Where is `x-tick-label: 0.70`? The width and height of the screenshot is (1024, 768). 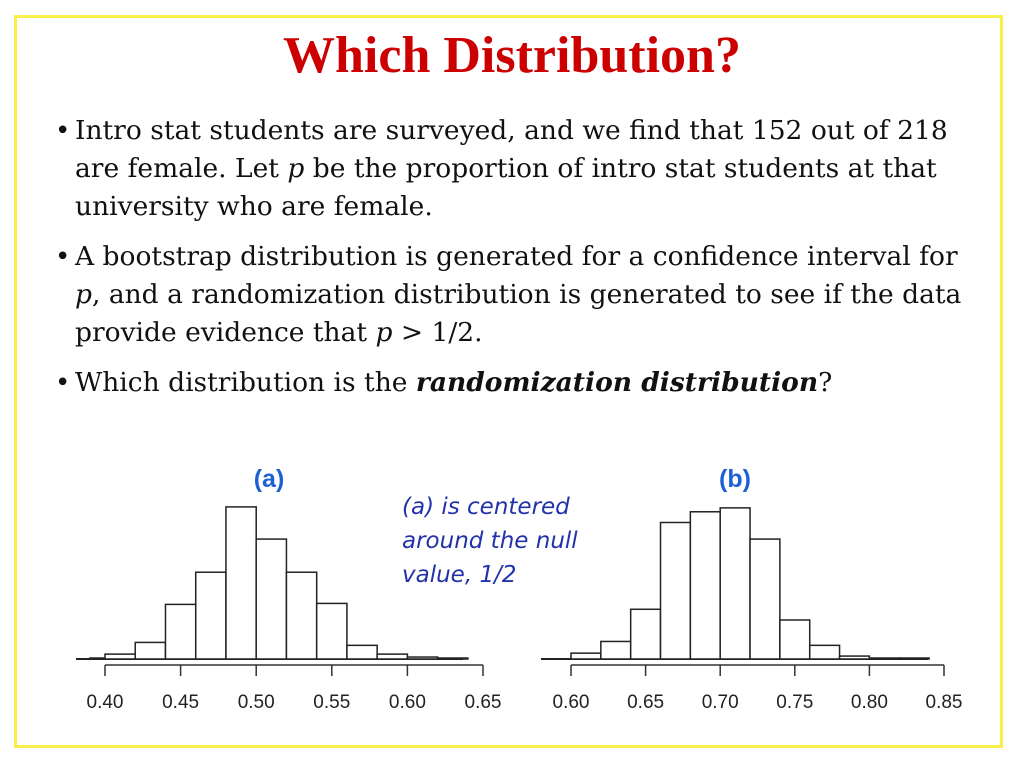 x-tick-label: 0.70 is located at coordinates (720, 702).